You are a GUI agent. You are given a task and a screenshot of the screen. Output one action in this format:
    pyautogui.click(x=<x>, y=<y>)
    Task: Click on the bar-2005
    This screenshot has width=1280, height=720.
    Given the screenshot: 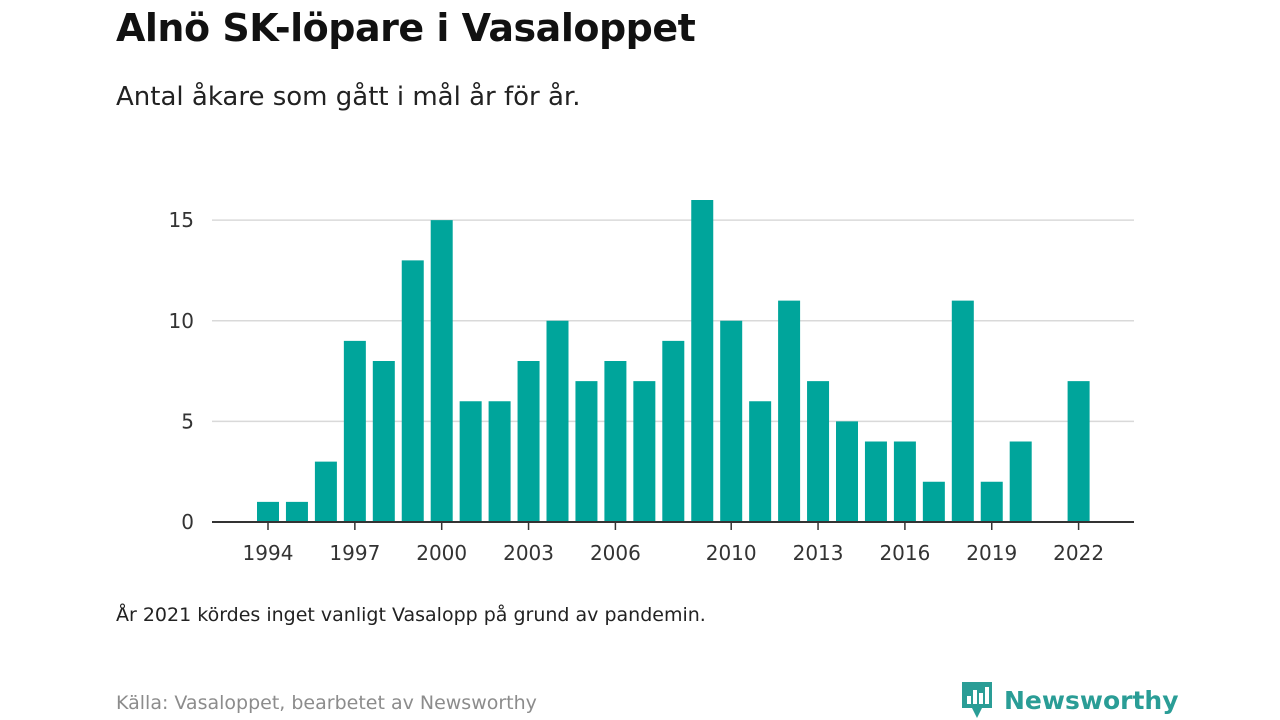 What is the action you would take?
    pyautogui.click(x=586, y=451)
    